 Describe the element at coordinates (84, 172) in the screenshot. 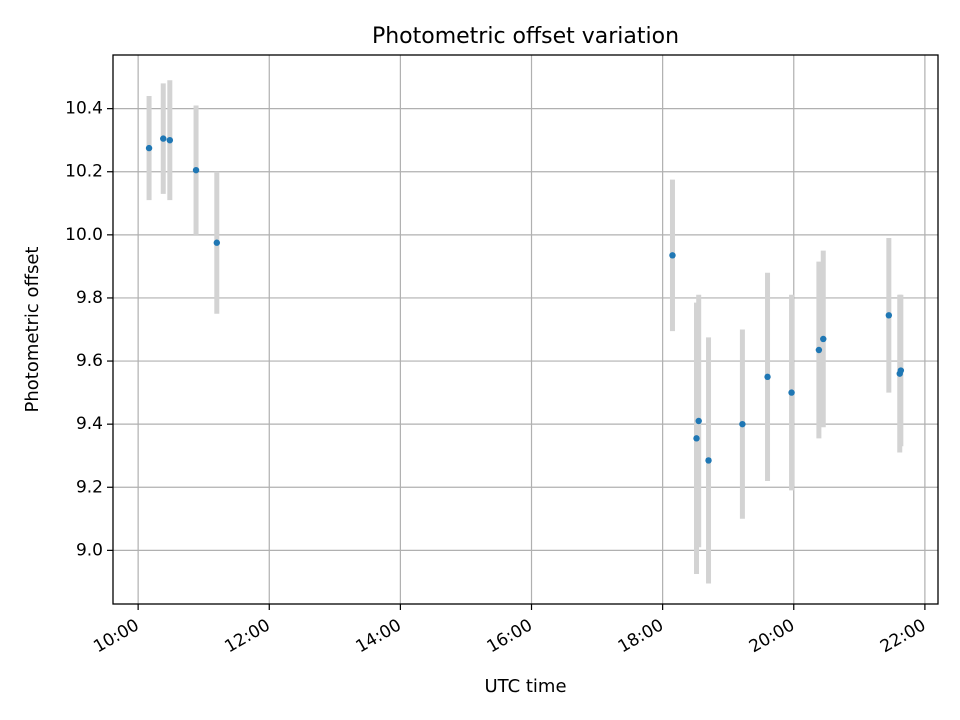

I see `y-tick-label: 10.2` at that location.